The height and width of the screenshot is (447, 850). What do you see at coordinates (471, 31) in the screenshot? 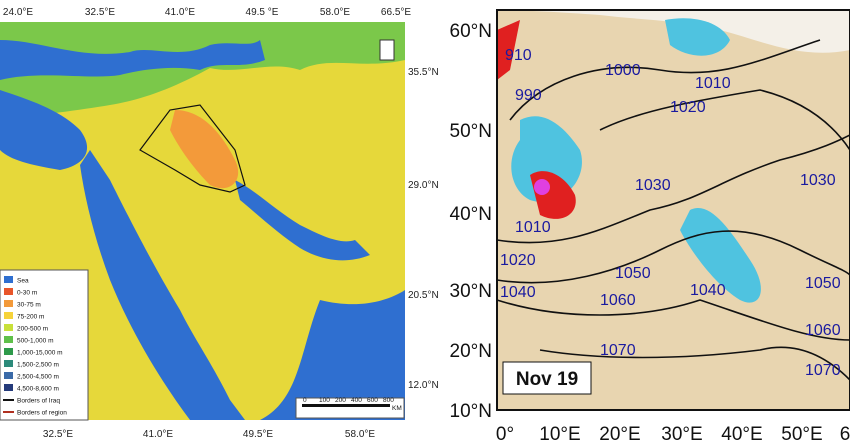
I see `lat-label: 60°N` at bounding box center [471, 31].